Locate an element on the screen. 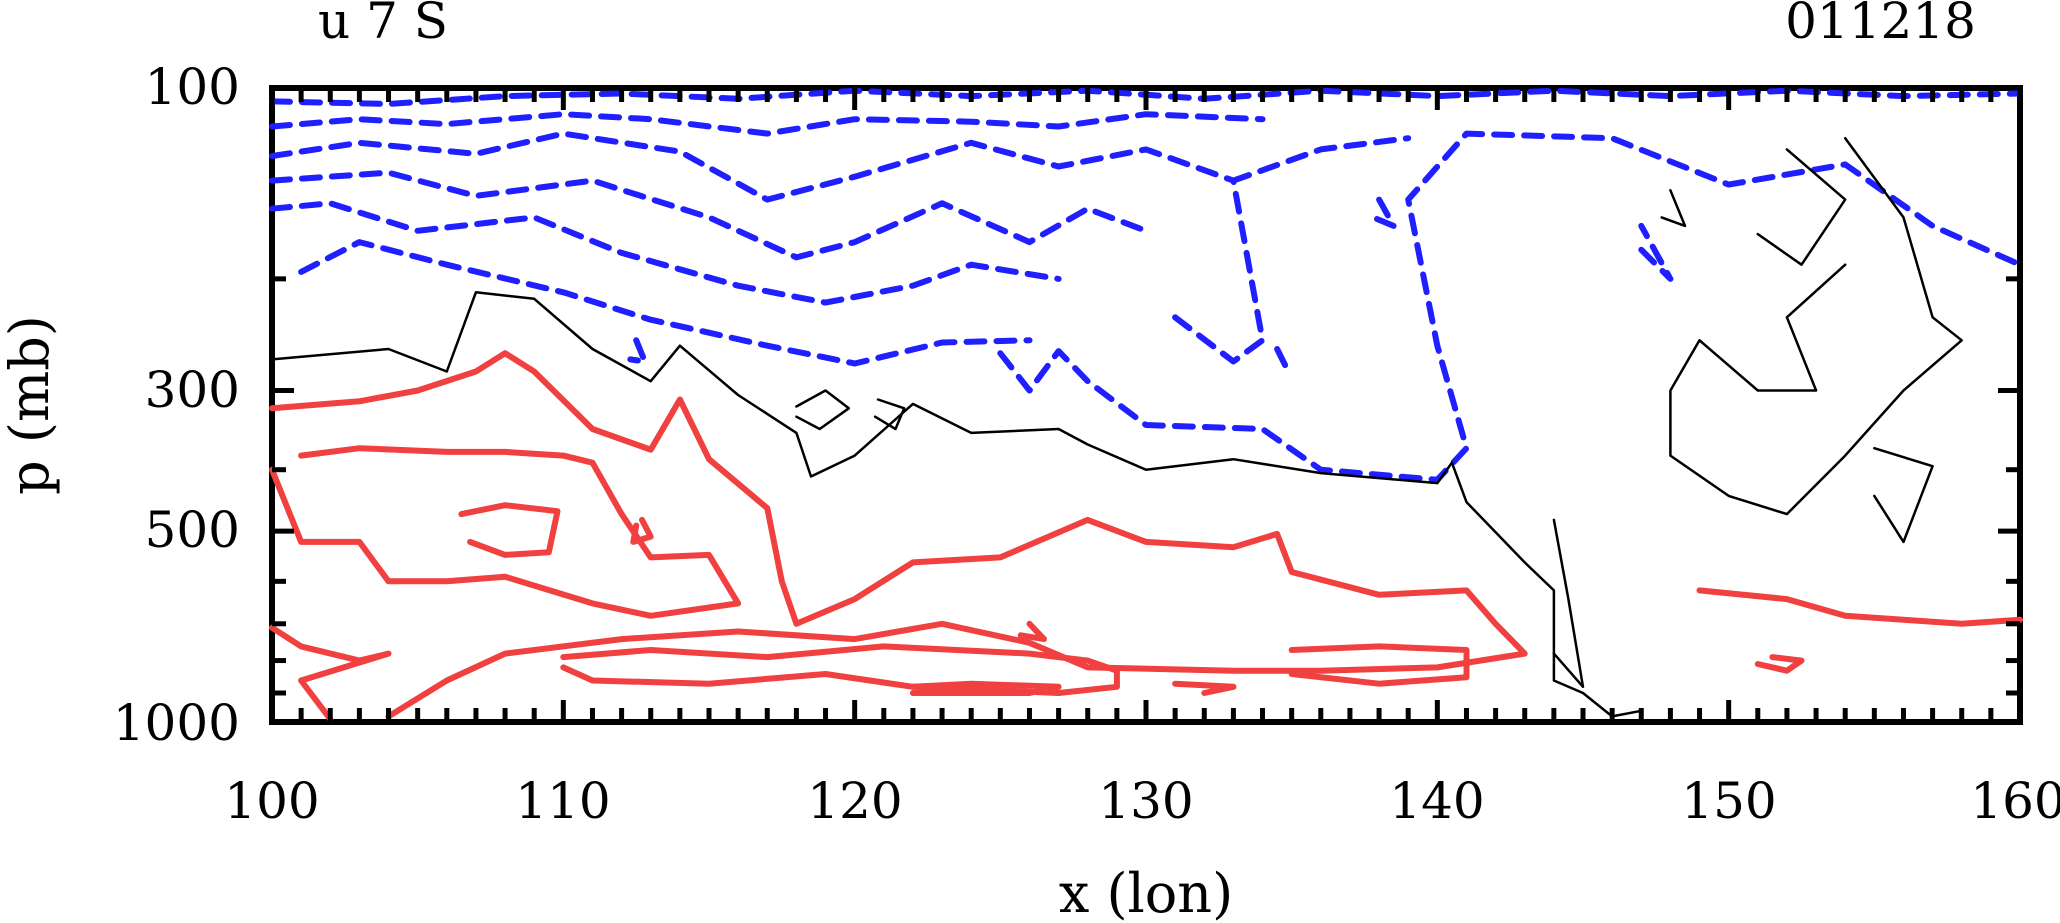 The height and width of the screenshot is (923, 2060). title-left: u 7 S is located at coordinates (383, 25).